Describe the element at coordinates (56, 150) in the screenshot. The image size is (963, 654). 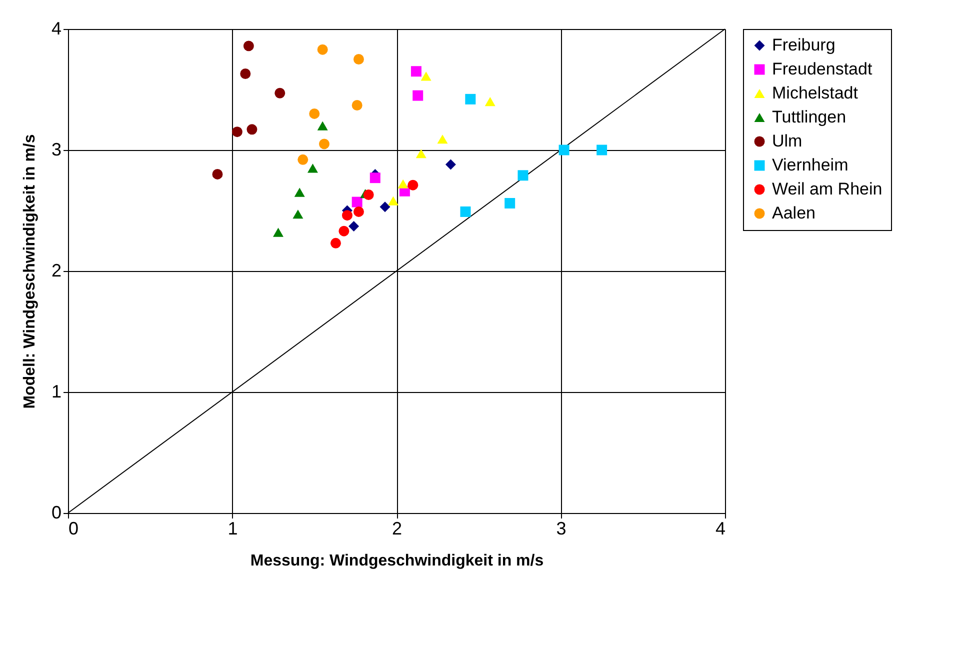
I see `y-tick-label: 3` at that location.